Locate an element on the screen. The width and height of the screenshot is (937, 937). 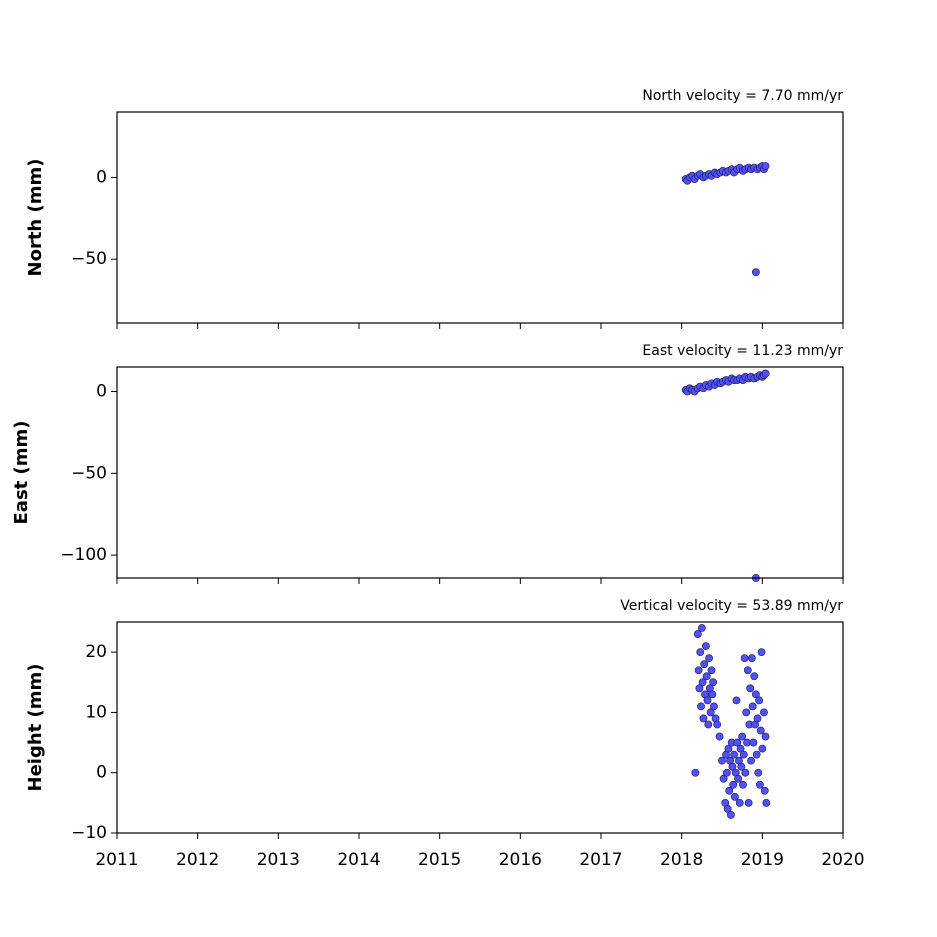
x-tick-label: 2011 is located at coordinates (116, 860).